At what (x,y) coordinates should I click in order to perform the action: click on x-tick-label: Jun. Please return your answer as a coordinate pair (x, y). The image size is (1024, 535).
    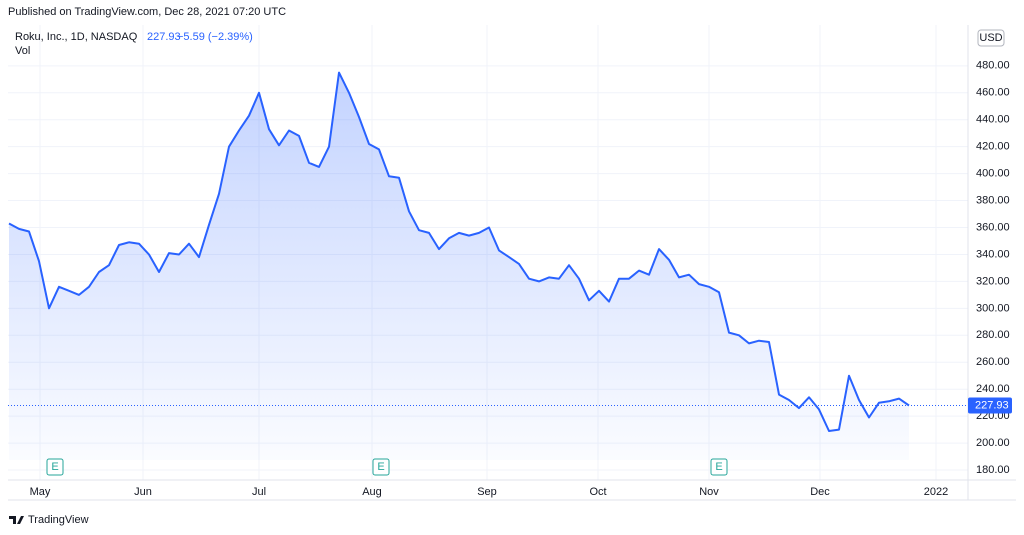
    Looking at the image, I should click on (143, 492).